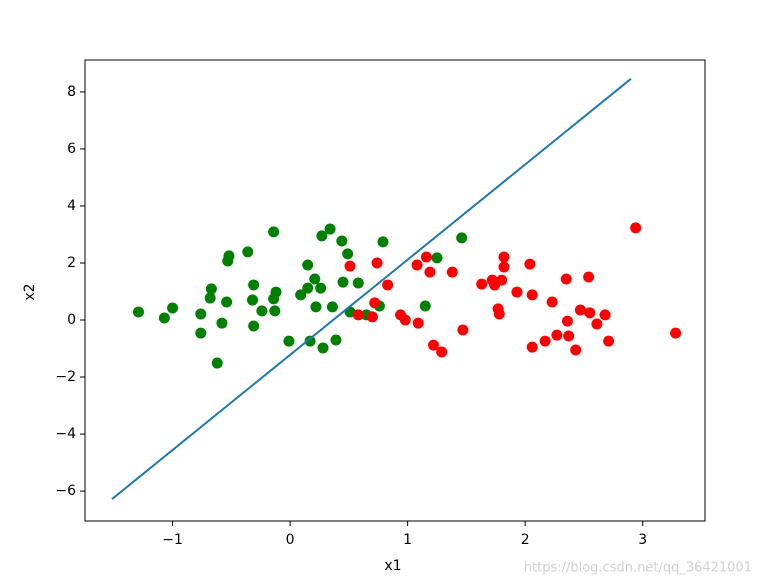 Image resolution: width=759 pixels, height=586 pixels. What do you see at coordinates (392, 566) in the screenshot?
I see `x-axis-label: x1` at bounding box center [392, 566].